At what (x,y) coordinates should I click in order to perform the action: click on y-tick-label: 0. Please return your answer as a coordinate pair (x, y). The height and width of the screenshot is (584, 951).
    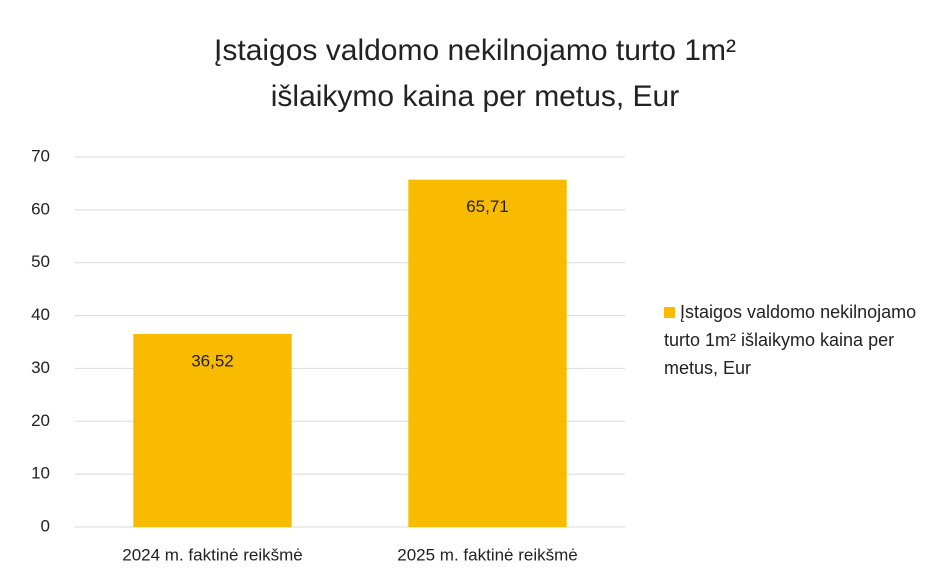
    Looking at the image, I should click on (45, 525).